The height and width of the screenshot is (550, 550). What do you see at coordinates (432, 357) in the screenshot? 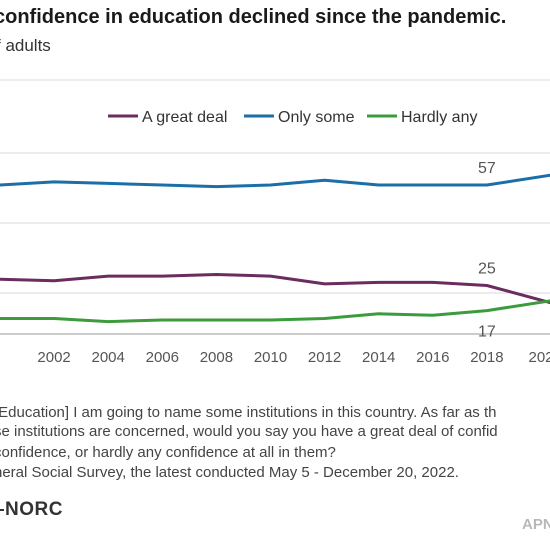
I see `x-tick-label: 2016` at bounding box center [432, 357].